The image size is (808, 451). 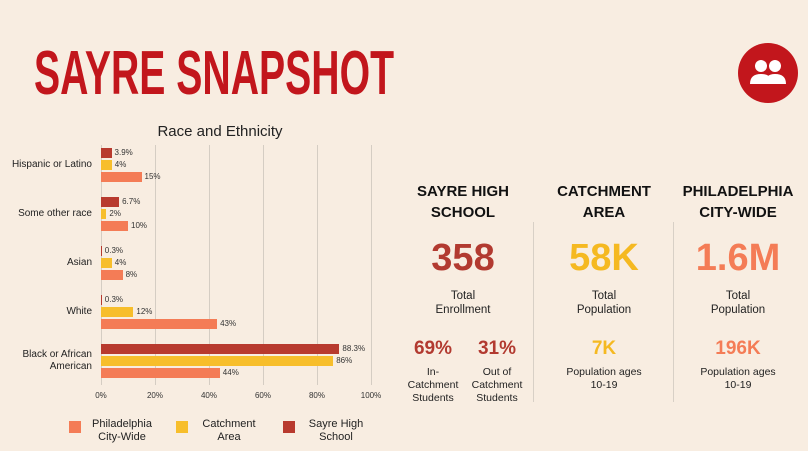 What do you see at coordinates (229, 430) in the screenshot?
I see `legend-label: Catchment Area` at bounding box center [229, 430].